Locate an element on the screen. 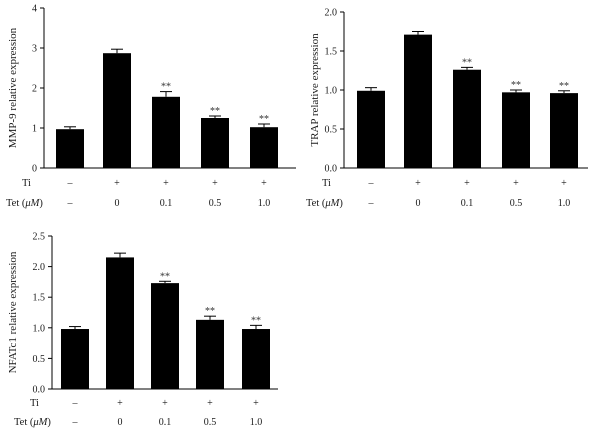 The width and height of the screenshot is (600, 430). y-tick-label: 3 is located at coordinates (34, 49).